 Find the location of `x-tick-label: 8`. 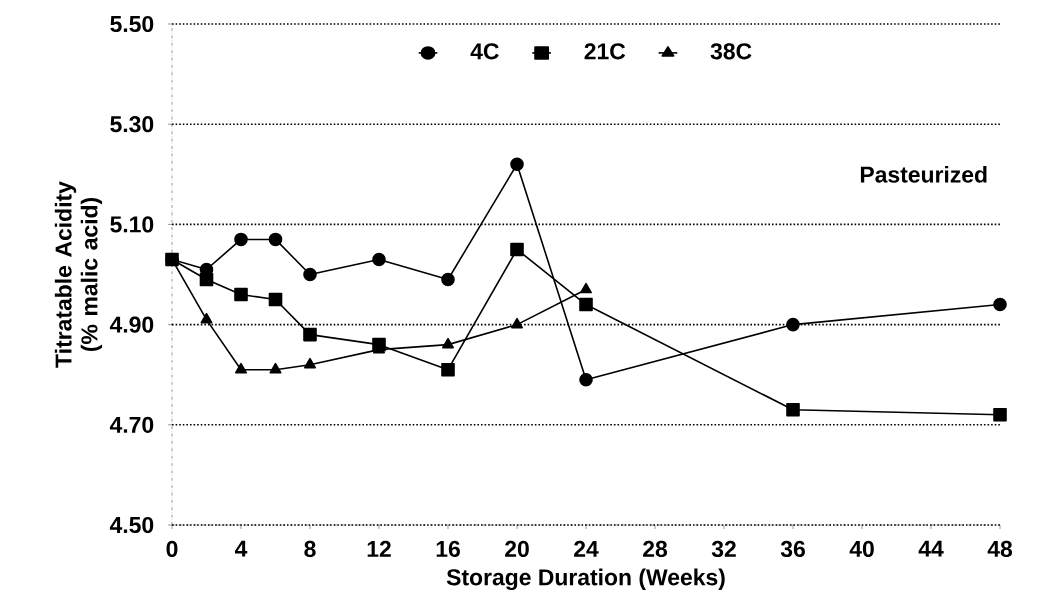

x-tick-label: 8 is located at coordinates (310, 549).